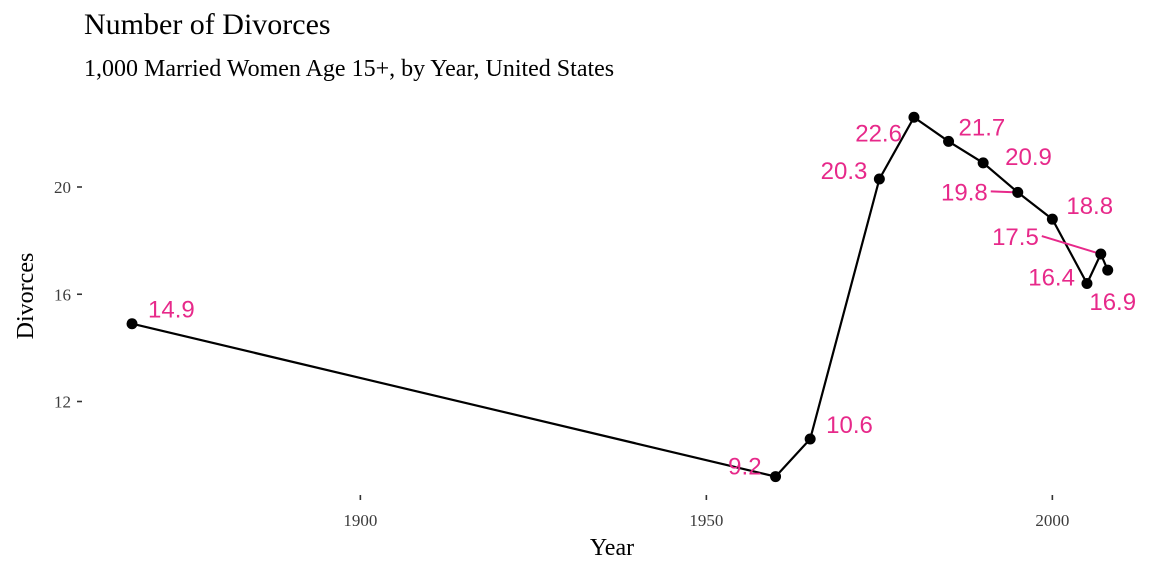  What do you see at coordinates (1112, 302) in the screenshot?
I see `data-label: 16.9` at bounding box center [1112, 302].